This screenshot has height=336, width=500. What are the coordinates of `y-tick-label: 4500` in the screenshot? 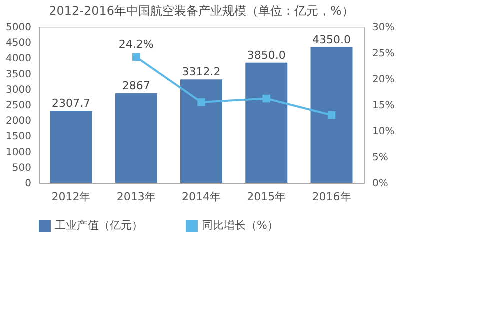 It's located at (19, 44).